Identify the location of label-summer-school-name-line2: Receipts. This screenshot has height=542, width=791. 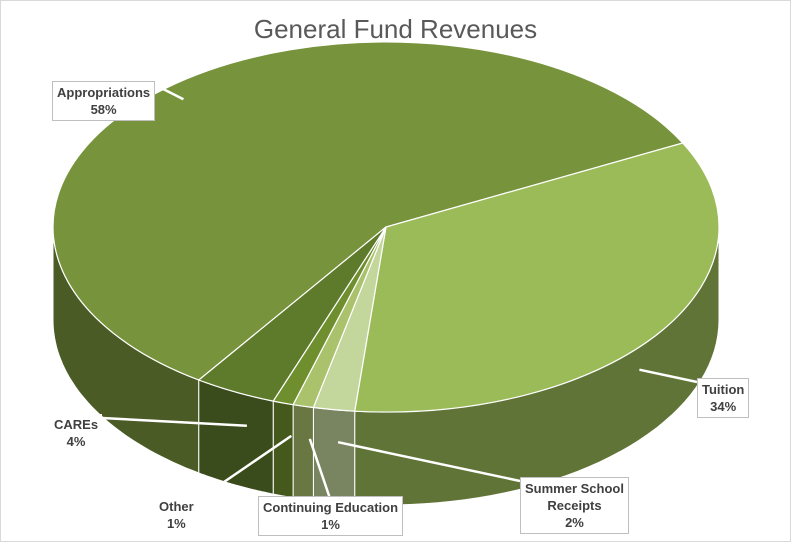
(574, 505).